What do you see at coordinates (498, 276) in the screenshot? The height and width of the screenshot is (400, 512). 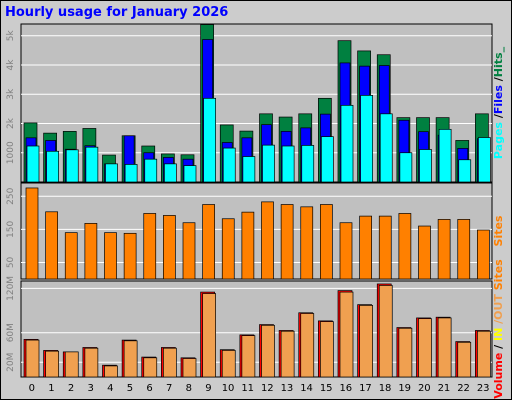 I see `series-label-part-bottom-4: Sites` at bounding box center [498, 276].